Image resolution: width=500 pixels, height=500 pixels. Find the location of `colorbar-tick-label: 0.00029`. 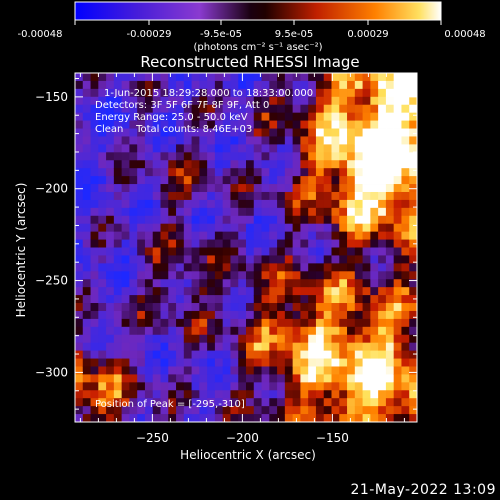

colorbar-tick-label: 0.00029 is located at coordinates (367, 34).